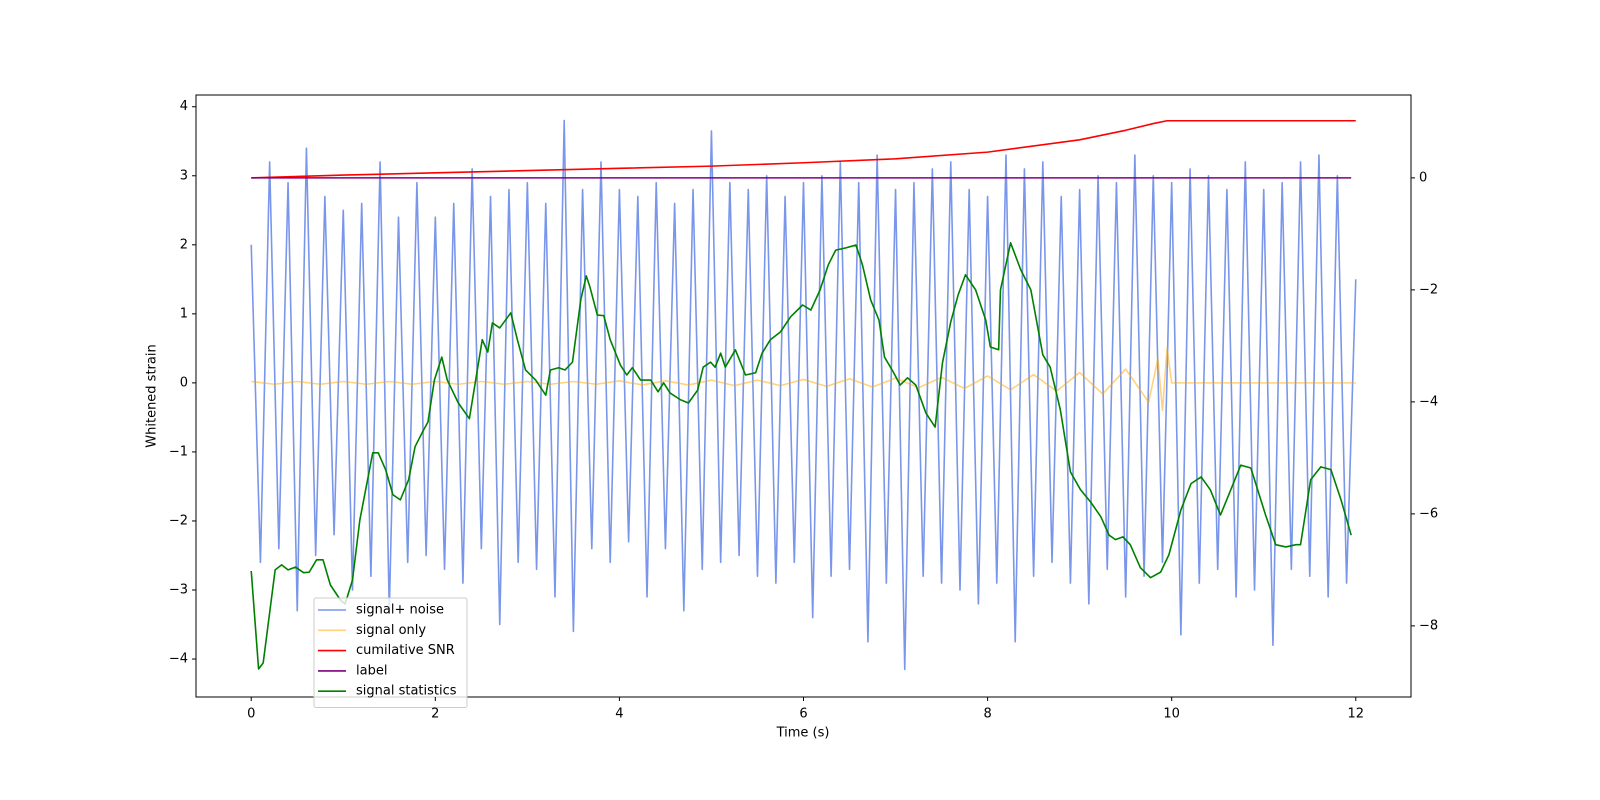 Image resolution: width=1600 pixels, height=800 pixels. Describe the element at coordinates (1428, 401) in the screenshot. I see `y2-tick-label: −4` at that location.